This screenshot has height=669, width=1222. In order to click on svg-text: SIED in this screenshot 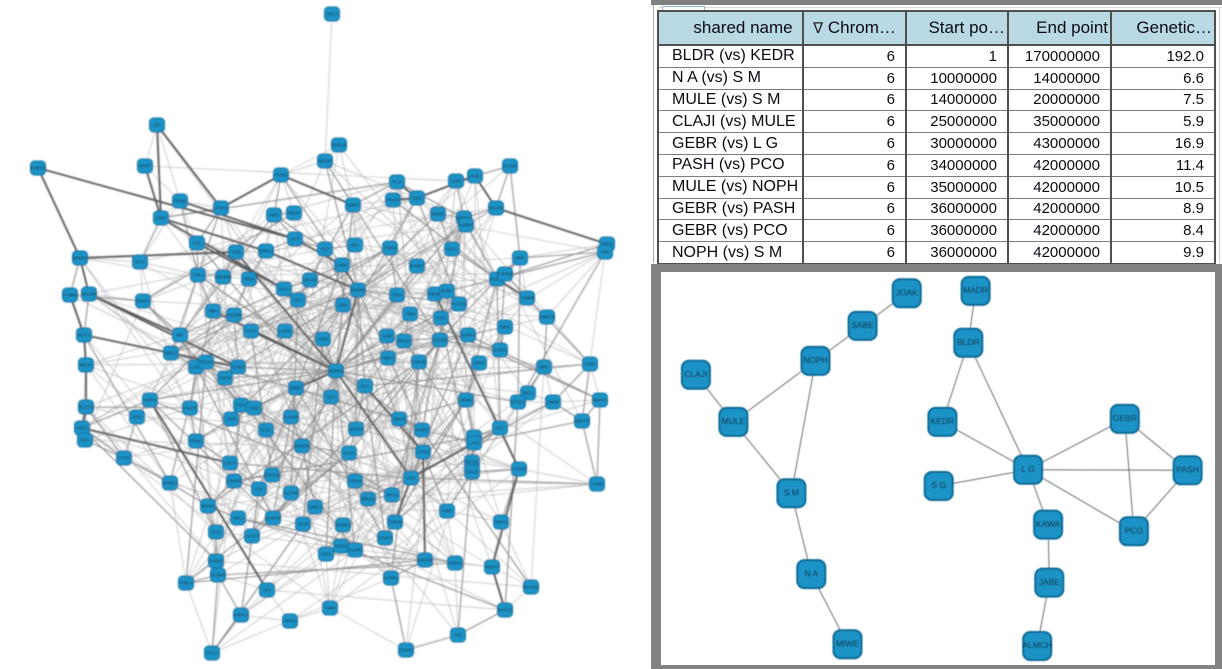, I will do `click(417, 198)`.